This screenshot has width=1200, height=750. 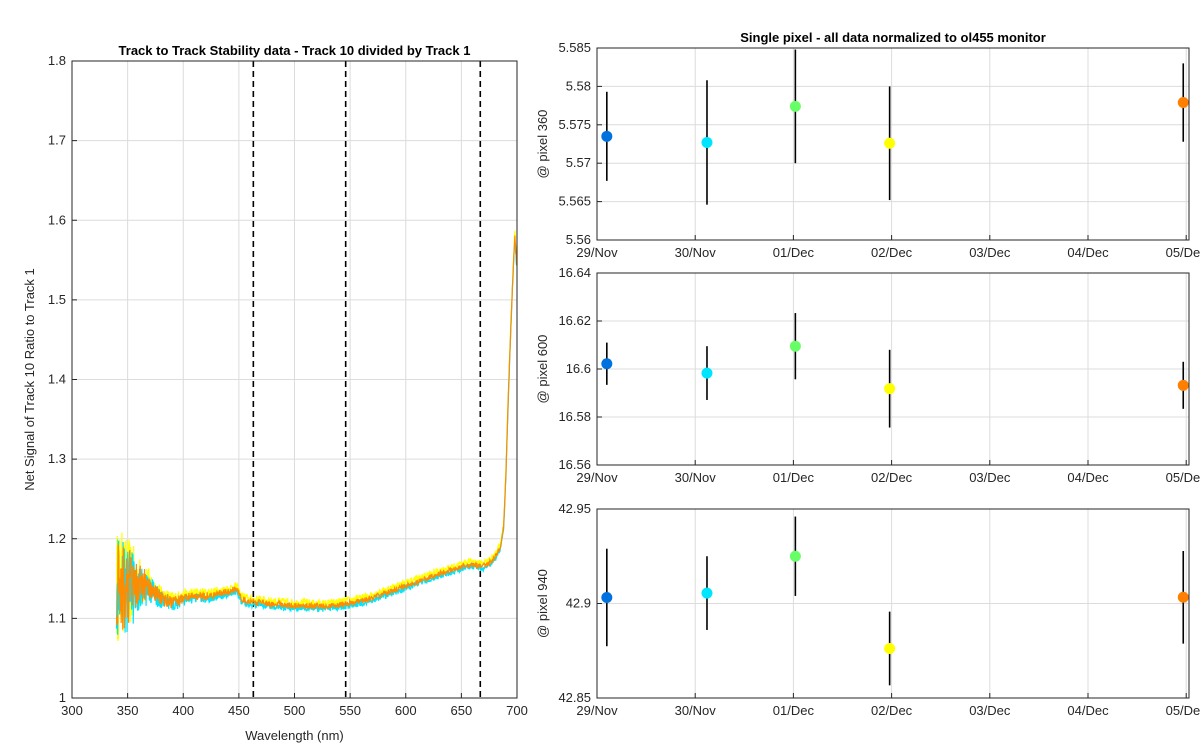 What do you see at coordinates (574, 272) in the screenshot?
I see `y-tick-label: 16.64` at bounding box center [574, 272].